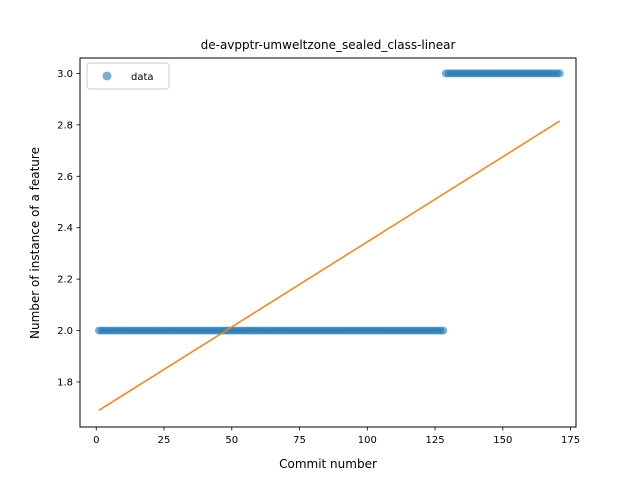 The width and height of the screenshot is (640, 480). What do you see at coordinates (35, 243) in the screenshot?
I see `y-axis-title: Number of instance of a feature` at bounding box center [35, 243].